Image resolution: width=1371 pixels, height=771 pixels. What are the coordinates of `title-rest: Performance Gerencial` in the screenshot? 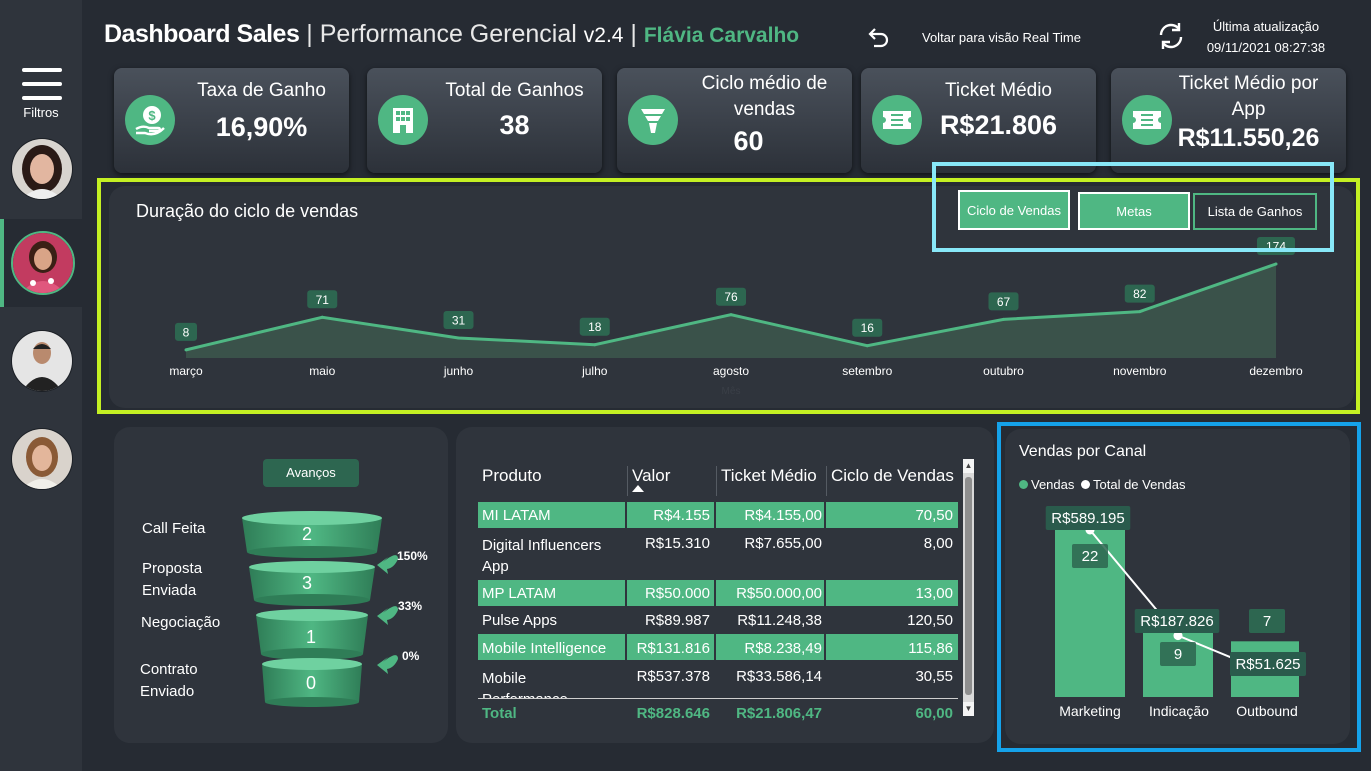 It's located at (451, 34).